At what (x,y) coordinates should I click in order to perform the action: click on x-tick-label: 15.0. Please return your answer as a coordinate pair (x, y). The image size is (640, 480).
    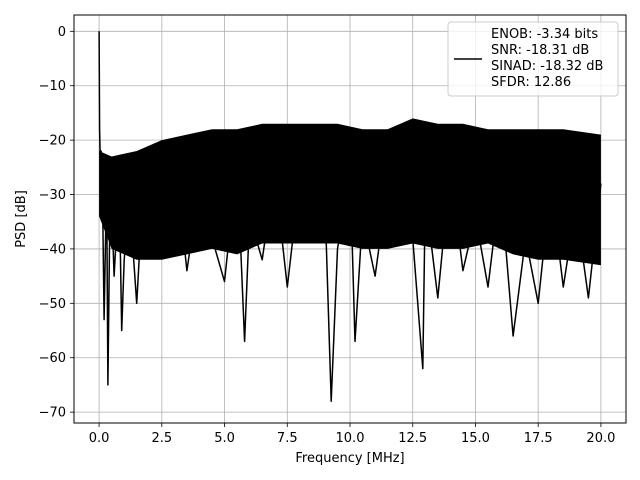
    Looking at the image, I should click on (475, 438).